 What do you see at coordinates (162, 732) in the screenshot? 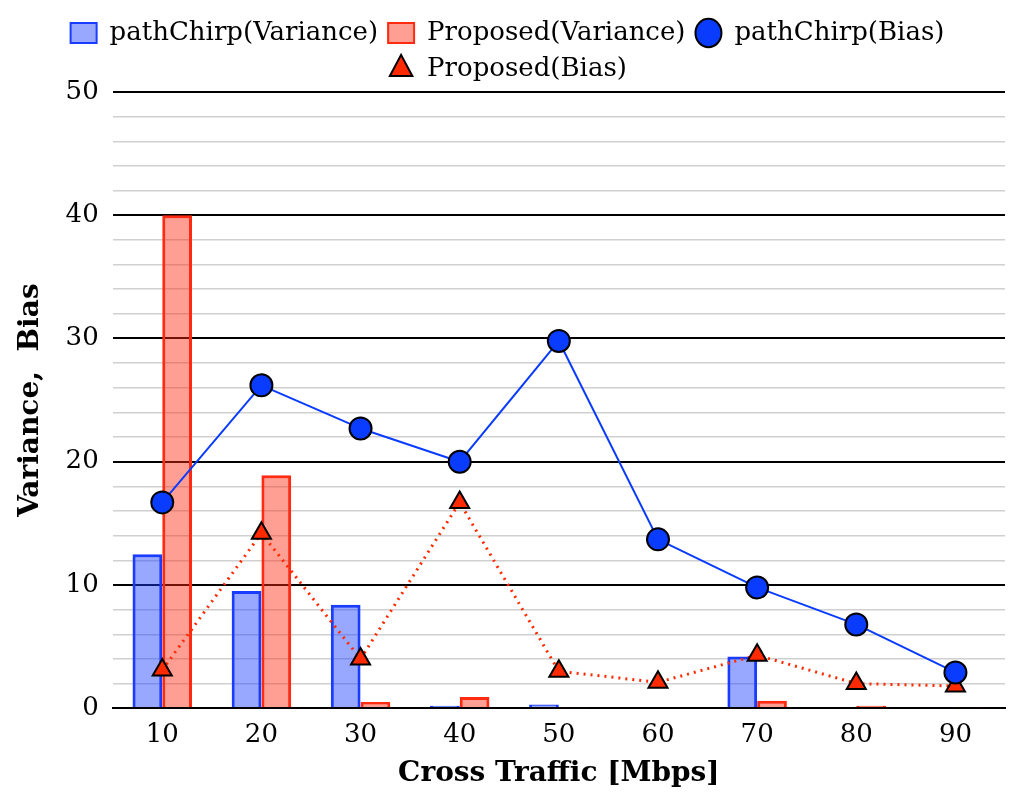
I see `x-tick-label: 10` at bounding box center [162, 732].